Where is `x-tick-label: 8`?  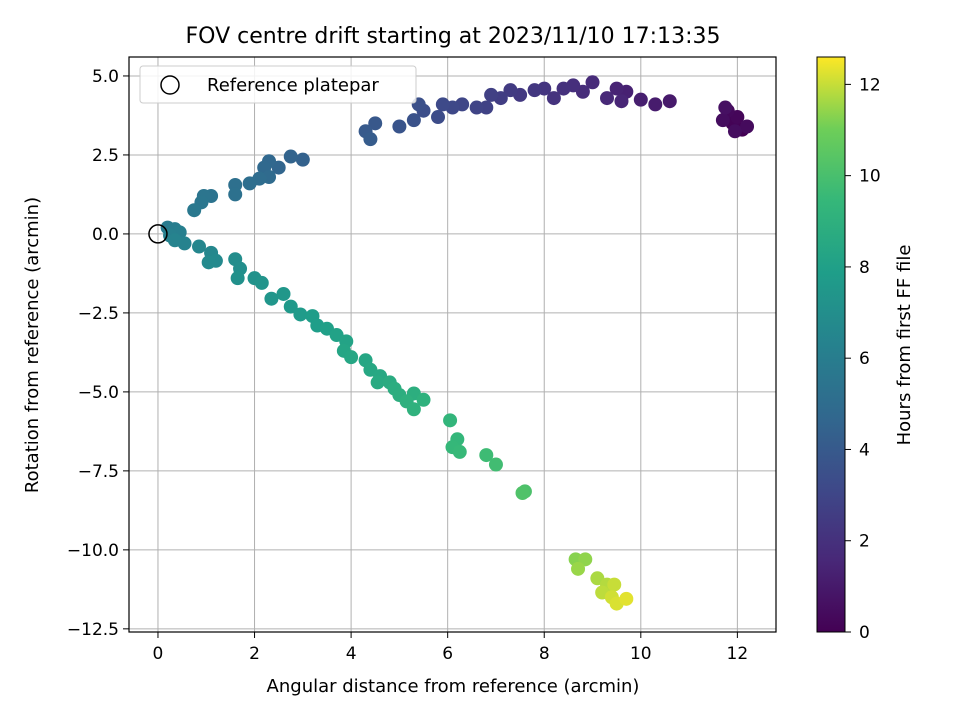
x-tick-label: 8 is located at coordinates (544, 654).